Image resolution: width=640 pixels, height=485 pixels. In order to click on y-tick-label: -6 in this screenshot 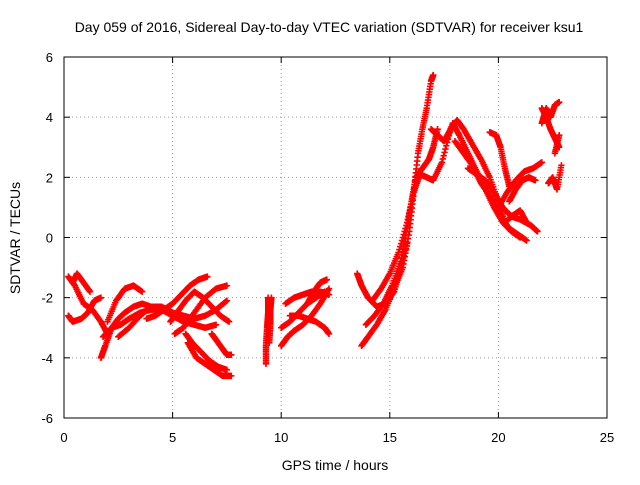, I will do `click(47, 418)`.